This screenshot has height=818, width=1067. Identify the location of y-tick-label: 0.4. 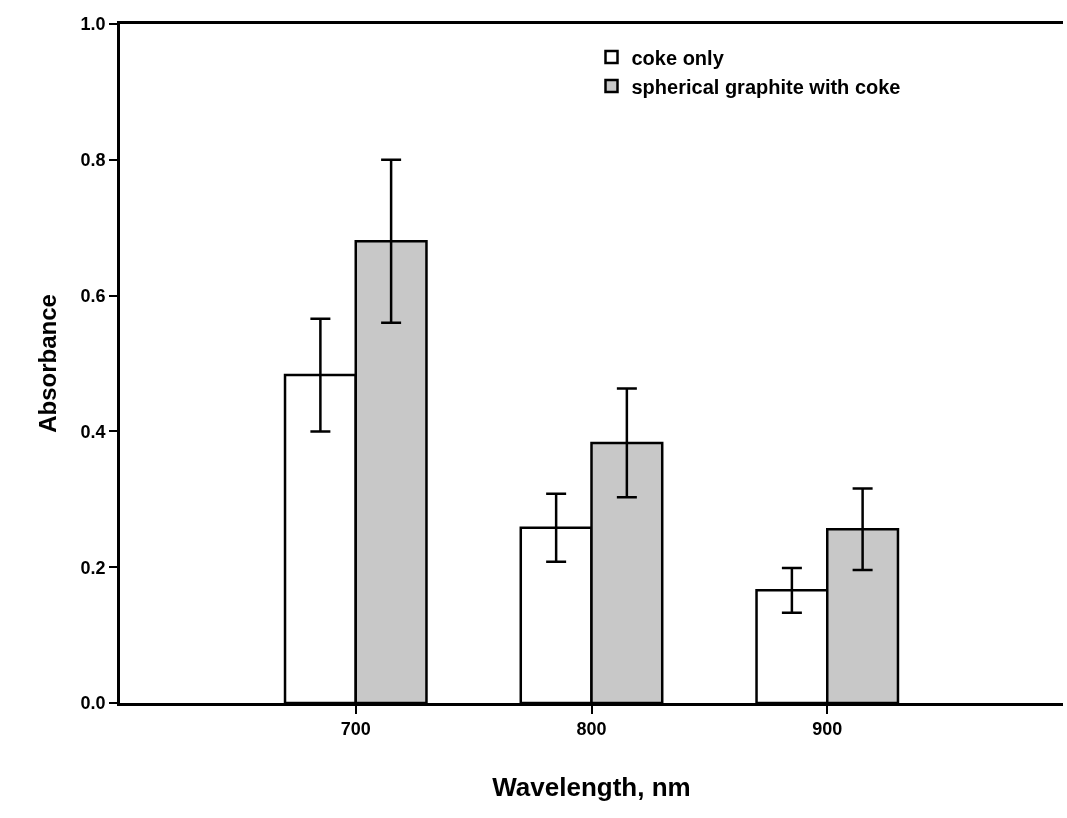
(93, 431).